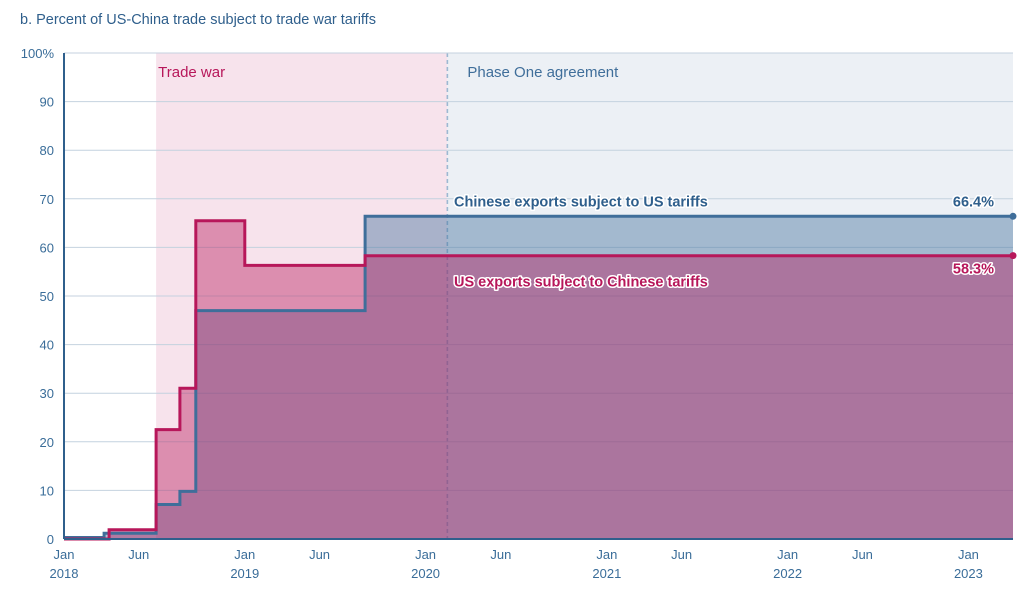  I want to click on x-tick-year-6: 2021, so click(606, 573).